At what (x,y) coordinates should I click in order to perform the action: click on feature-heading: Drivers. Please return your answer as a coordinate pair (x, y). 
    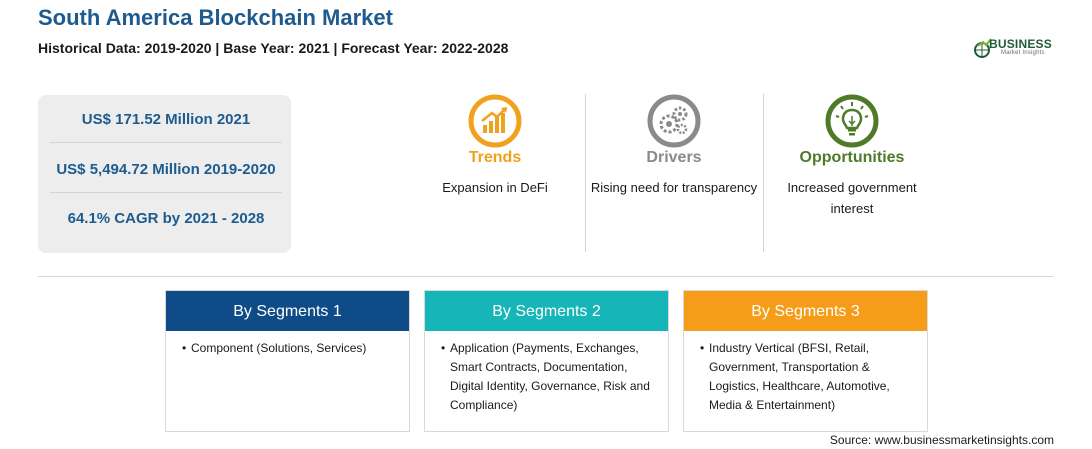
    Looking at the image, I should click on (674, 157).